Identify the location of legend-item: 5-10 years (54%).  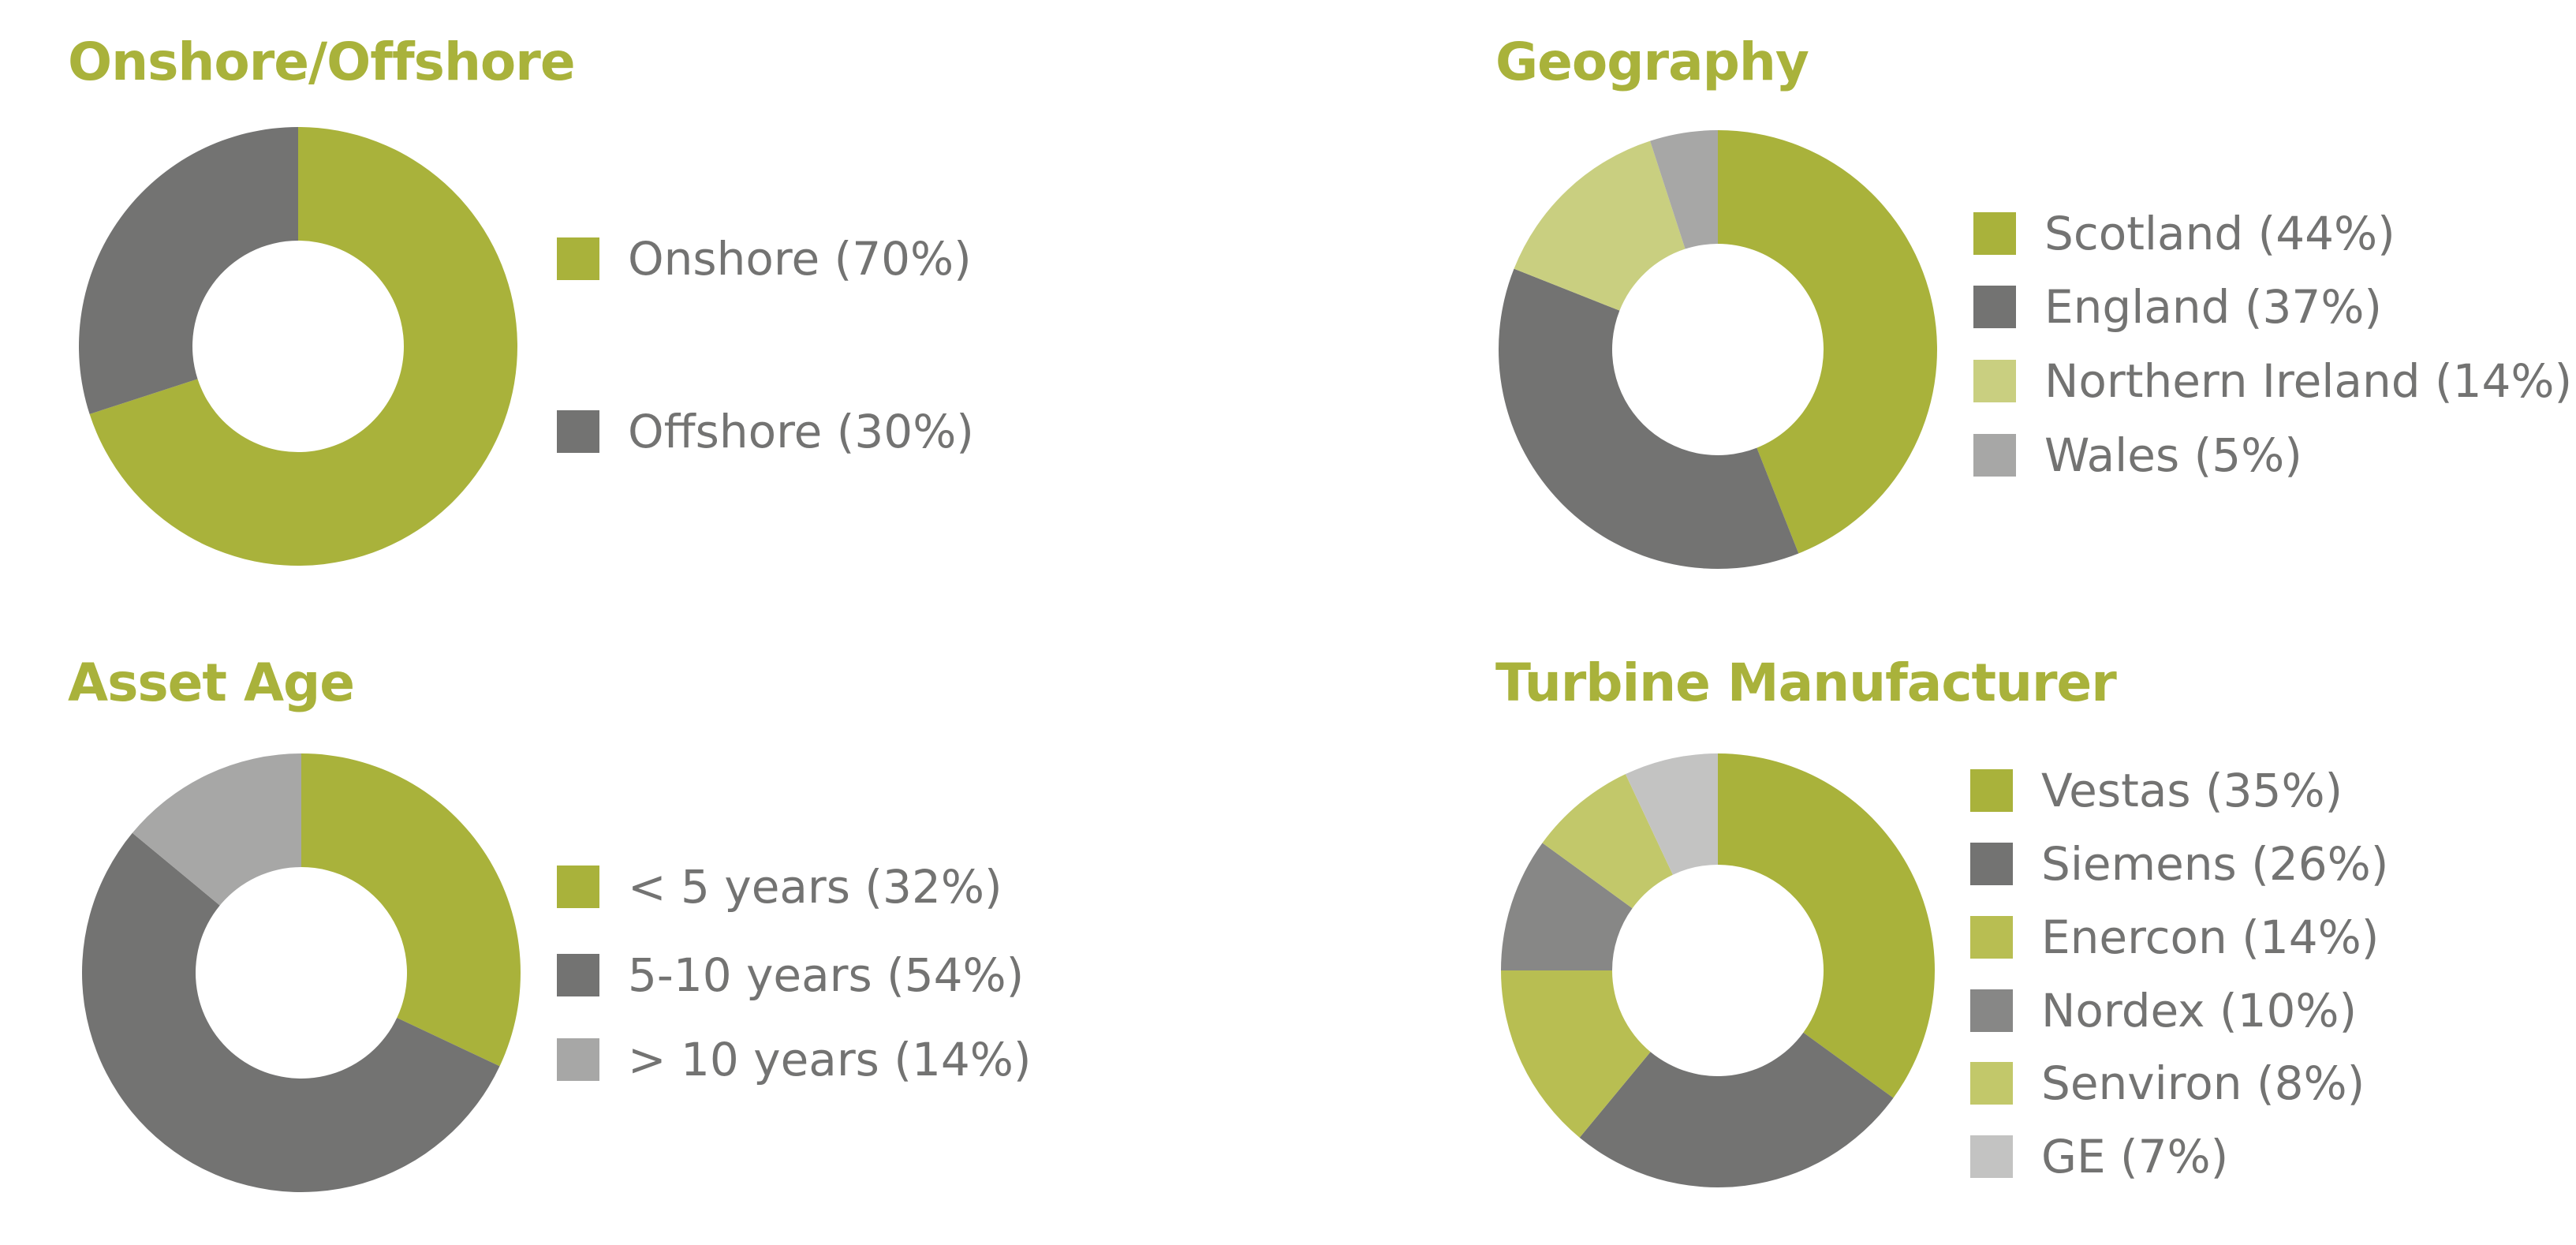
(791, 975).